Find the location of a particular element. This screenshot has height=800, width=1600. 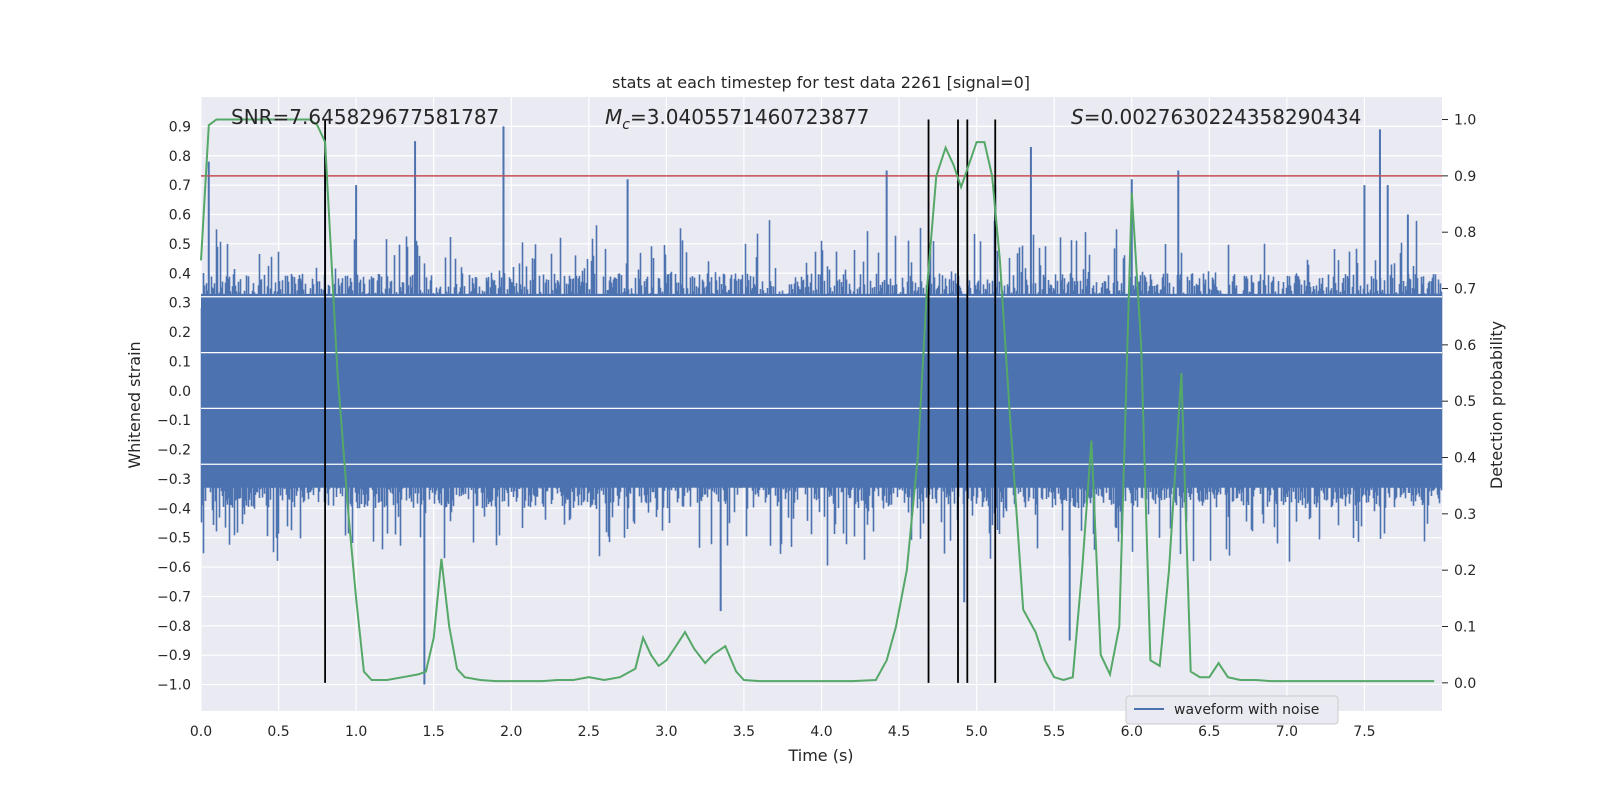

x-tick-label: 2.5 is located at coordinates (589, 732).